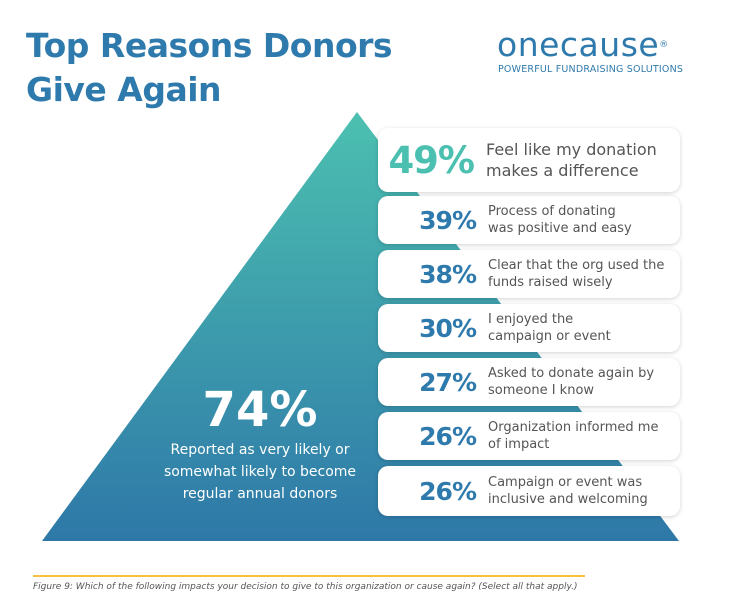 This screenshot has height=611, width=732. Describe the element at coordinates (209, 68) in the screenshot. I see `page-title: Top Reasons Donors Give Again` at that location.